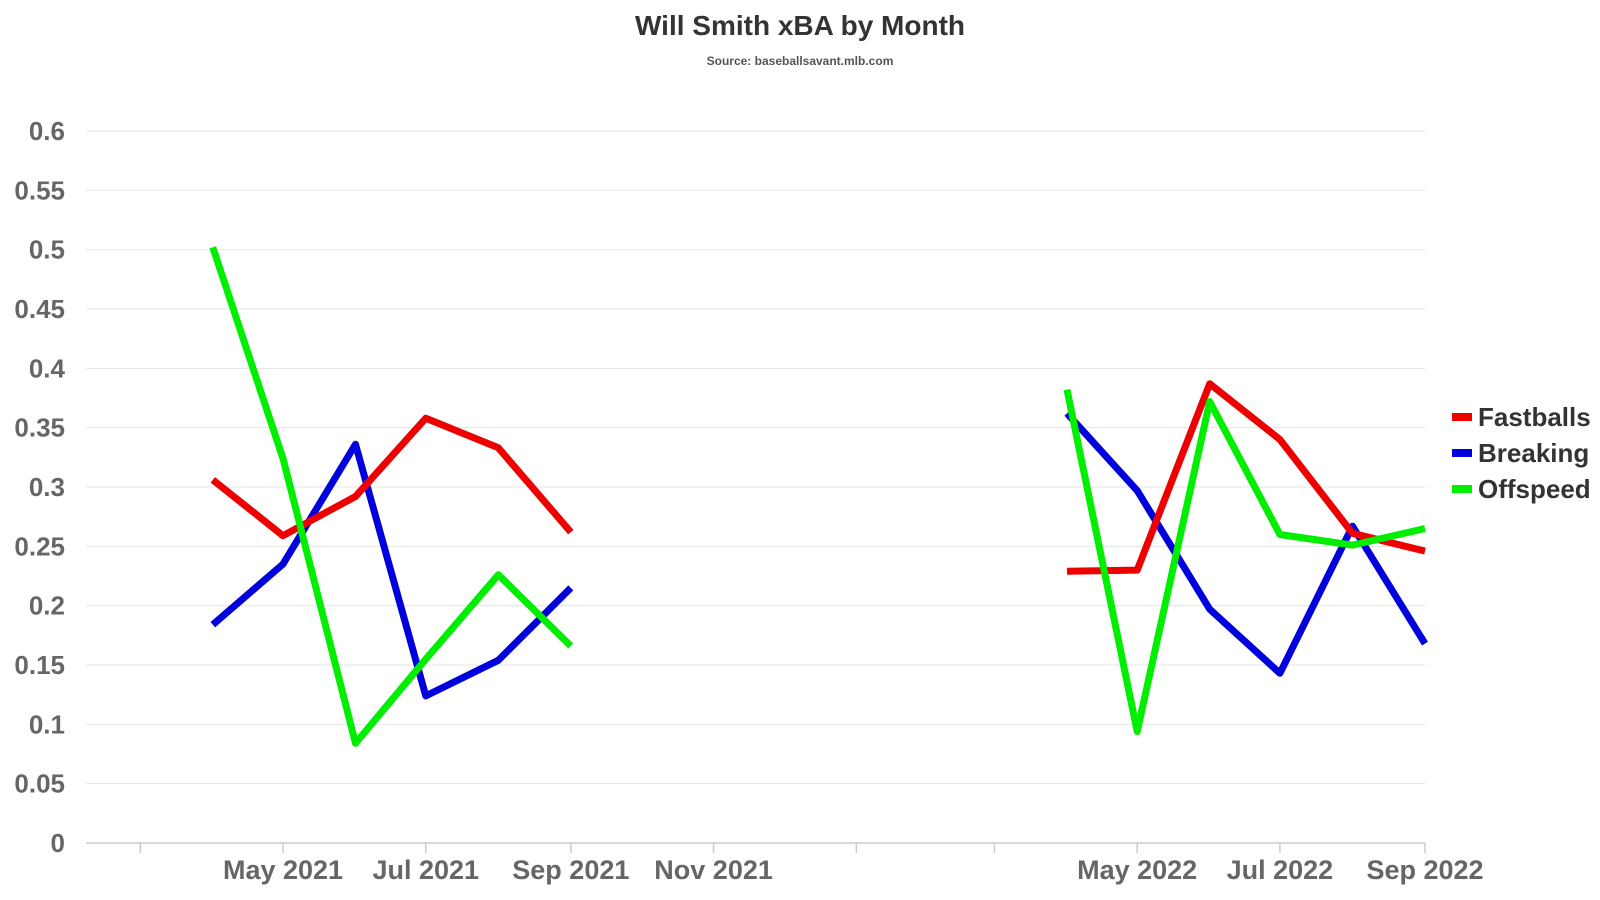  What do you see at coordinates (58, 843) in the screenshot?
I see `y-tick-label: 0` at bounding box center [58, 843].